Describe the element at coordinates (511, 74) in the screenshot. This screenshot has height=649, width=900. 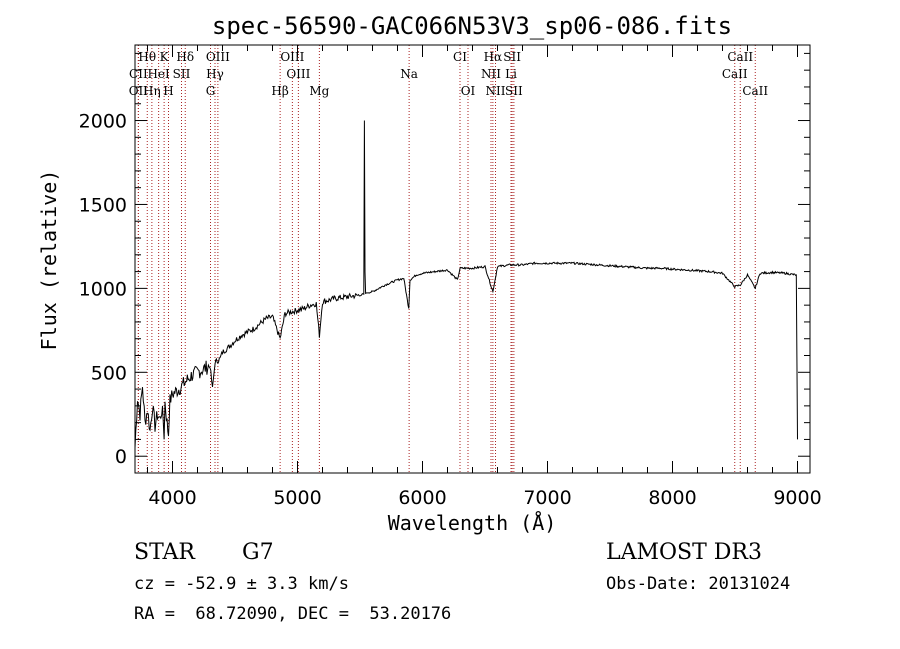
I see `spectral-line-label: Li` at that location.